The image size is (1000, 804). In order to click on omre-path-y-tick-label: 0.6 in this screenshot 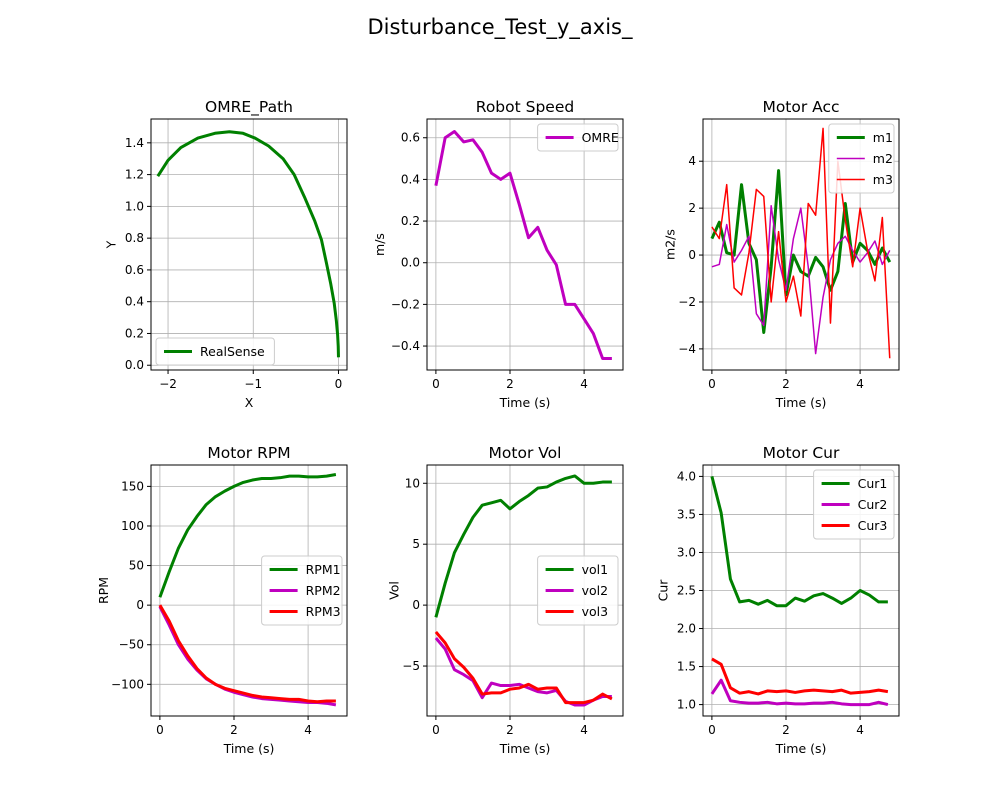, I will do `click(134, 270)`.